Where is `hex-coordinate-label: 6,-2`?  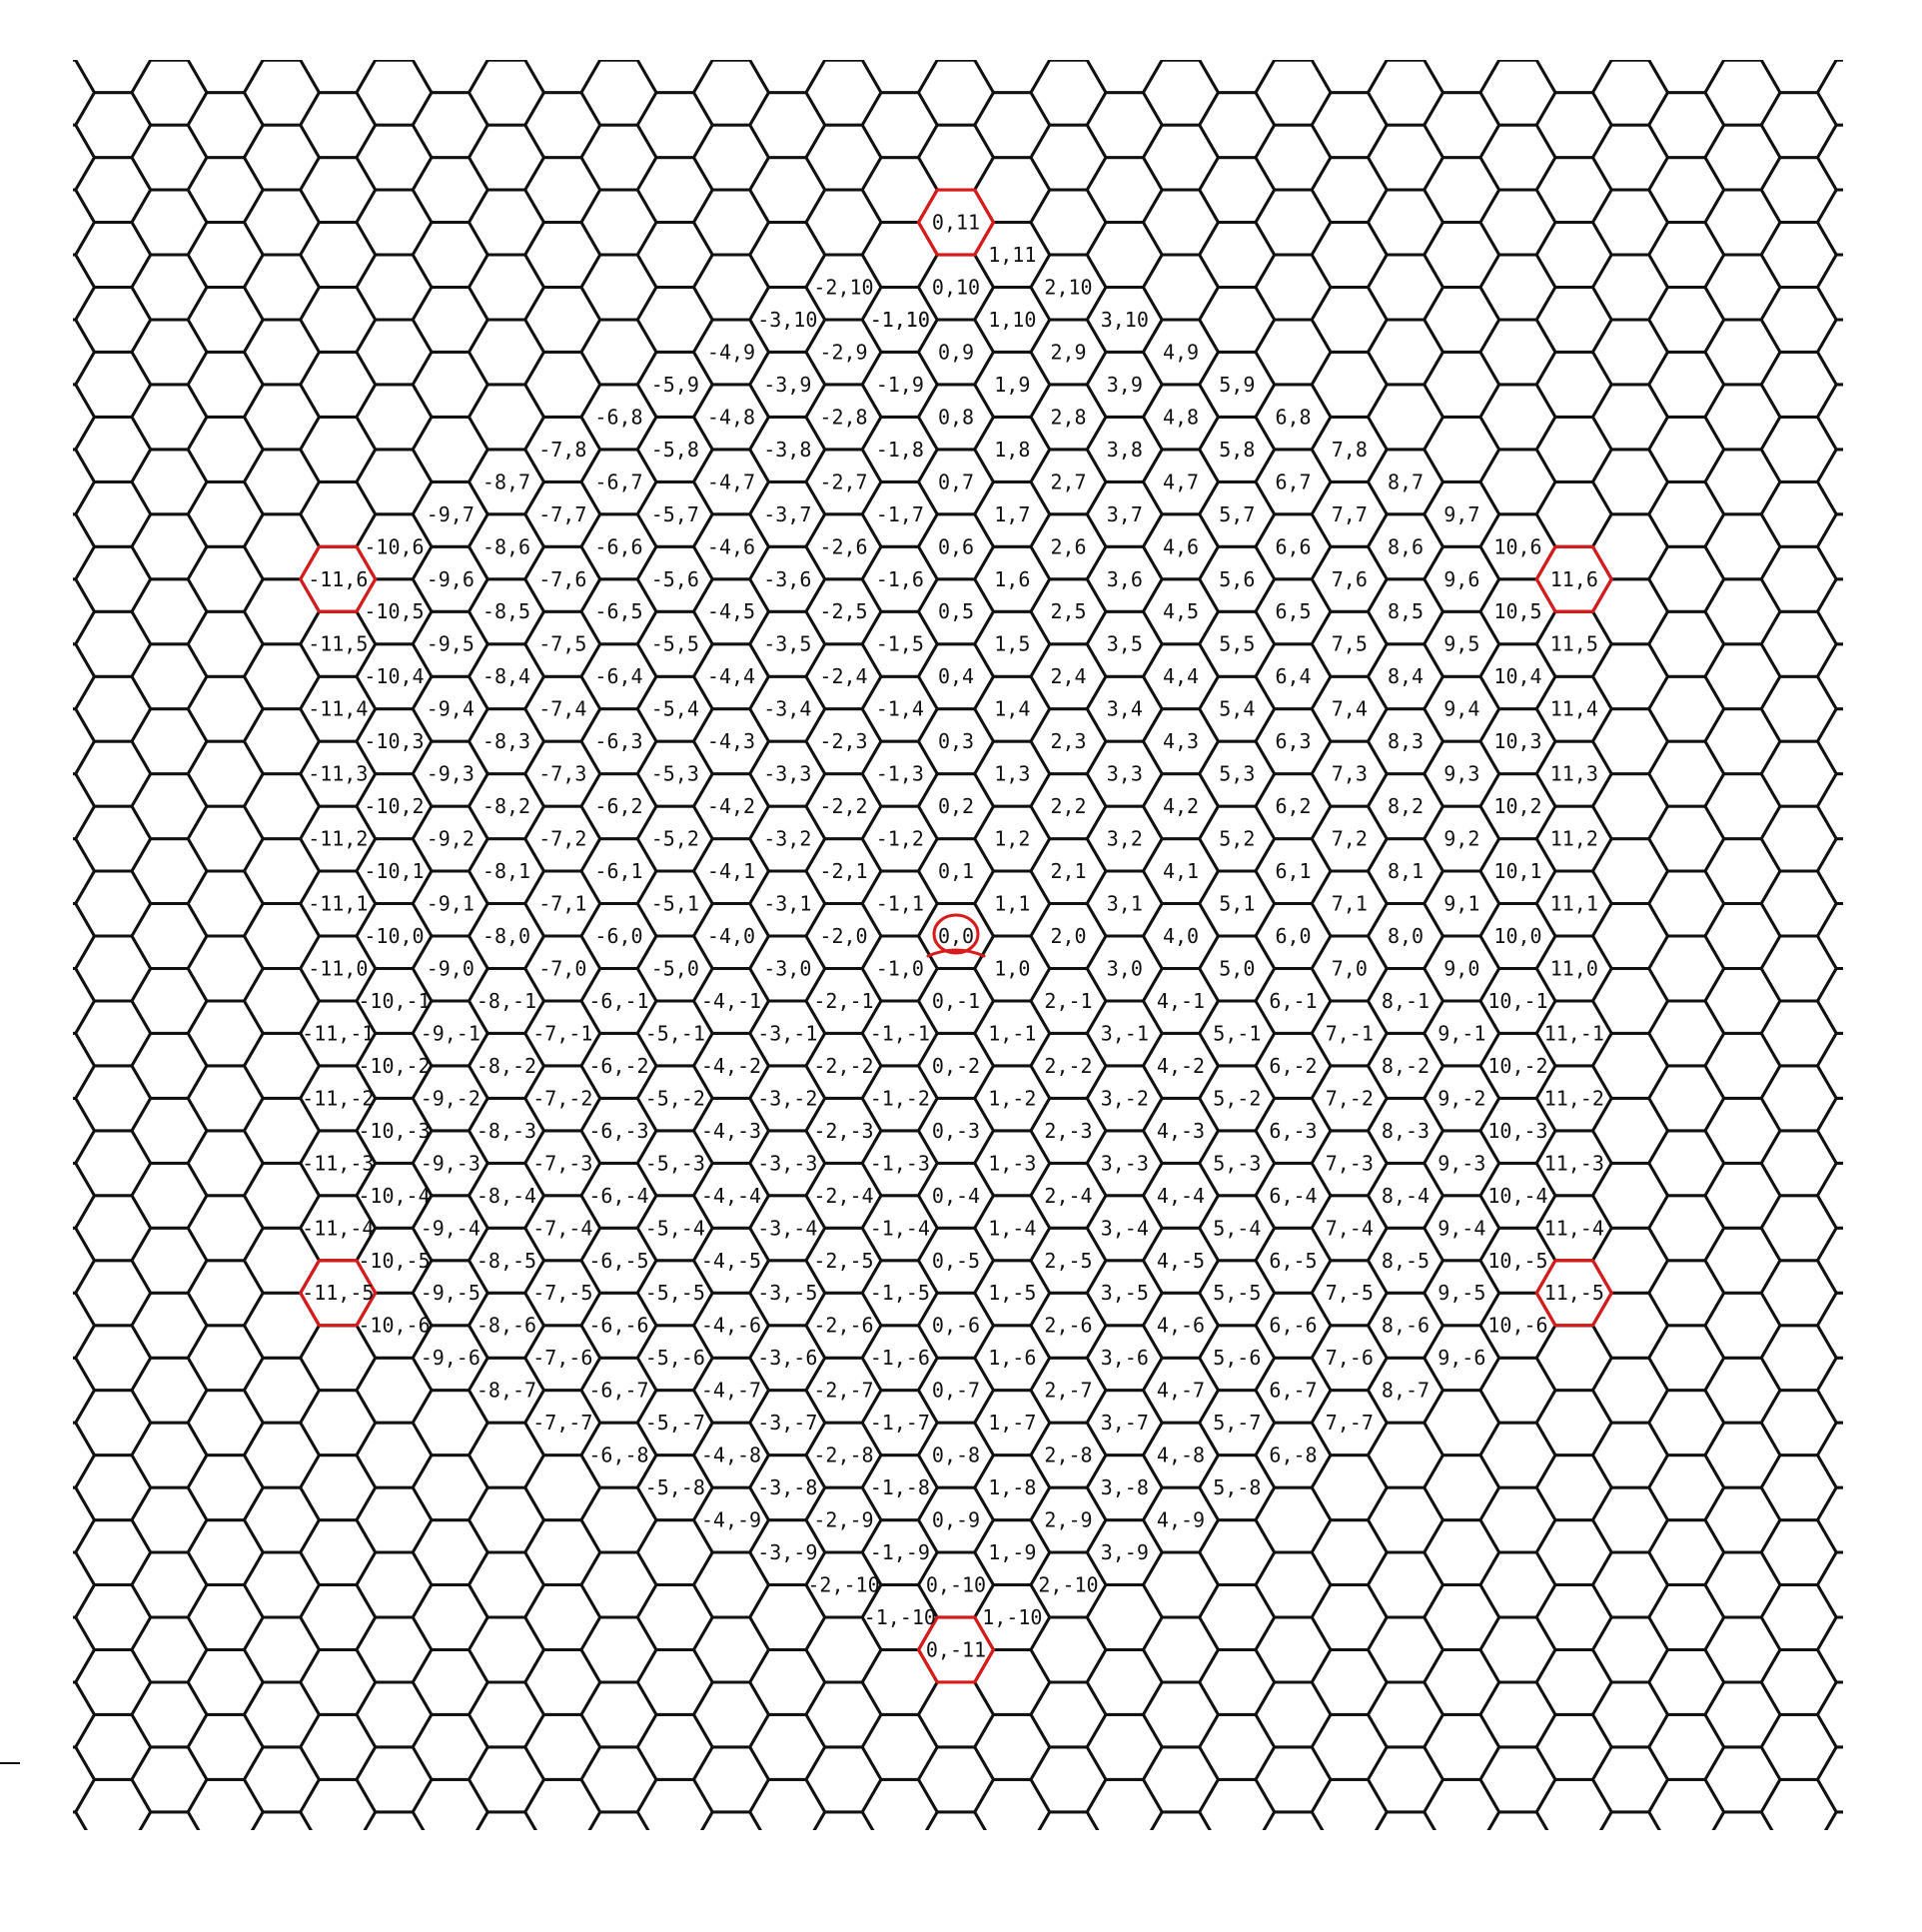 hex-coordinate-label: 6,-2 is located at coordinates (1293, 1066).